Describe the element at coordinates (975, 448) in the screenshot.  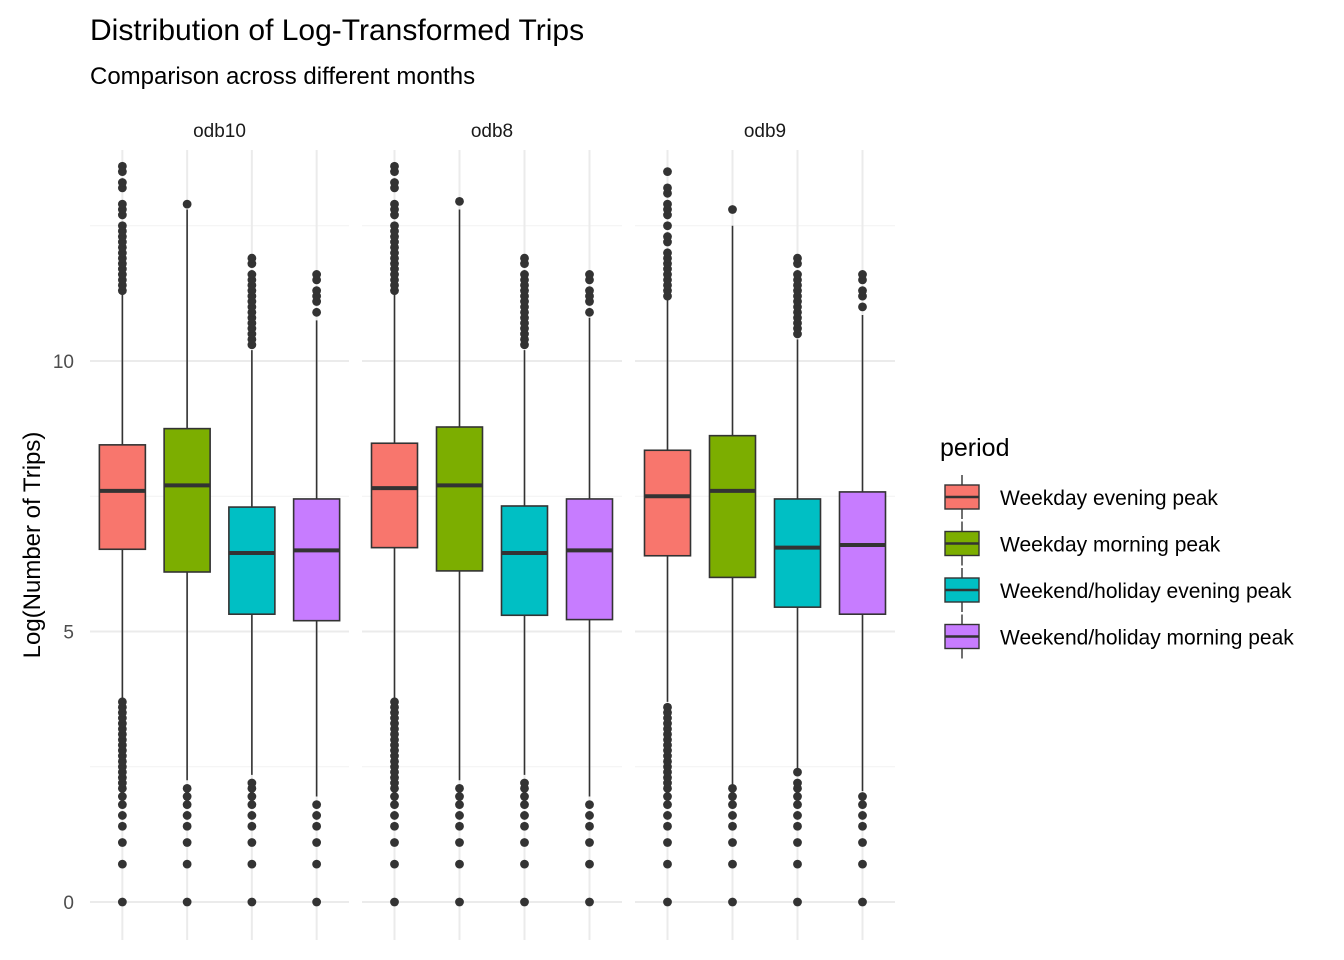
I see `legend-title: period` at that location.